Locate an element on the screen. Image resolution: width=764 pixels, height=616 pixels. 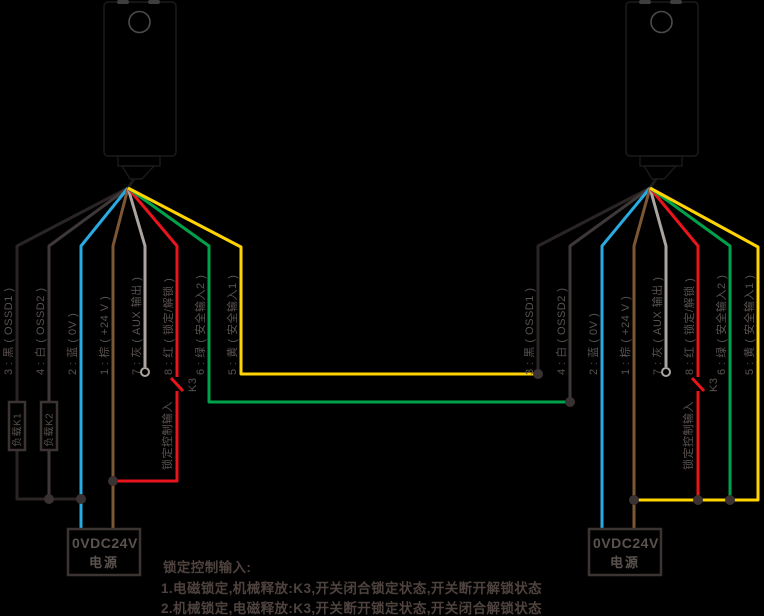
load-k2-box is located at coordinates (49, 426).